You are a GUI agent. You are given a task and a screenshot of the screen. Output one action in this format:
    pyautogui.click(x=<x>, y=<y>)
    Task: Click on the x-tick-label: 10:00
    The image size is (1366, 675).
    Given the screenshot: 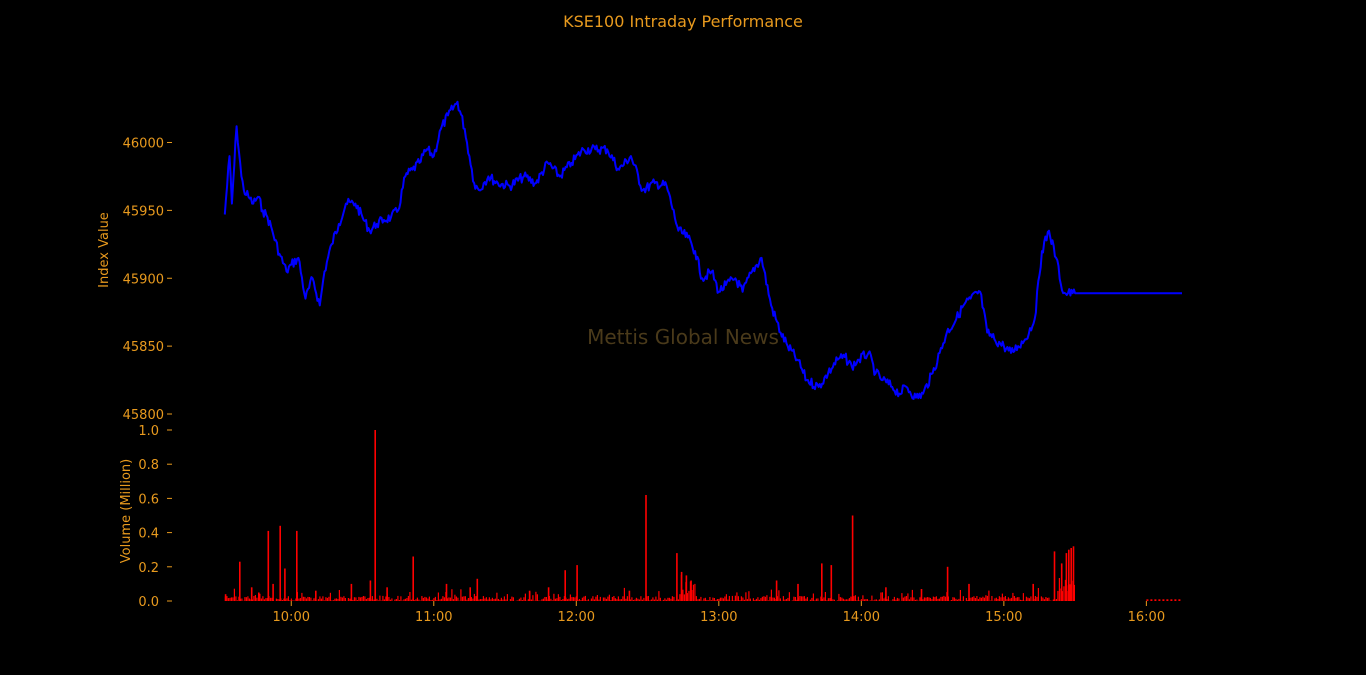 What is the action you would take?
    pyautogui.click(x=291, y=617)
    